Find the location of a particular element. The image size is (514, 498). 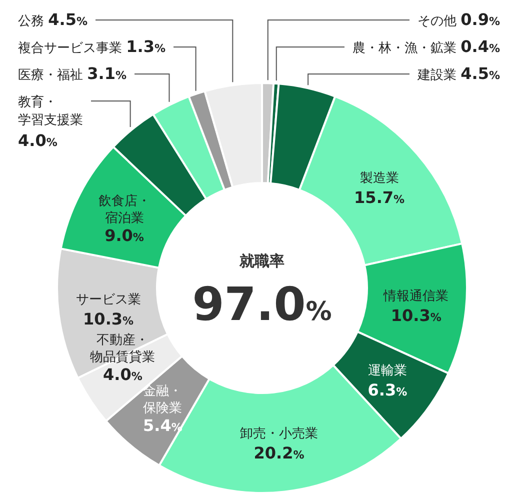

slice-label: 農・林・漁・鉱業 is located at coordinates (406, 48).